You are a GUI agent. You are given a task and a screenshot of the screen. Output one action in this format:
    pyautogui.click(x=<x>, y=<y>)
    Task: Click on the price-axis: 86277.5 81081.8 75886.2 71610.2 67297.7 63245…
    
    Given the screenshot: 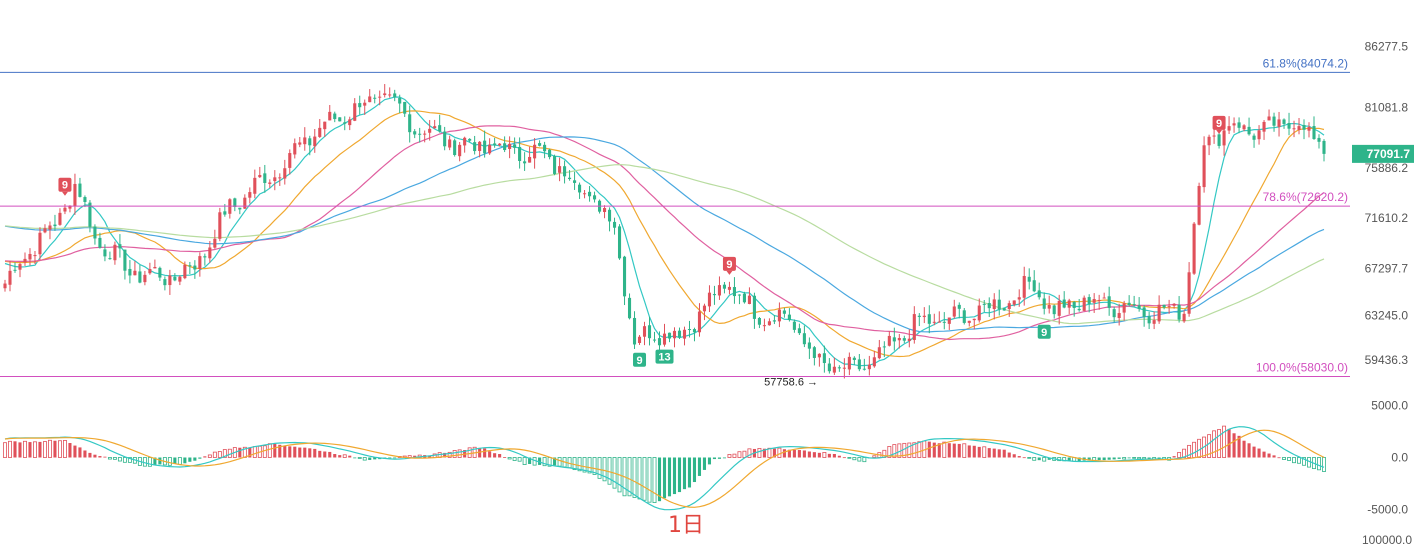 What is the action you would take?
    pyautogui.click(x=1383, y=203)
    